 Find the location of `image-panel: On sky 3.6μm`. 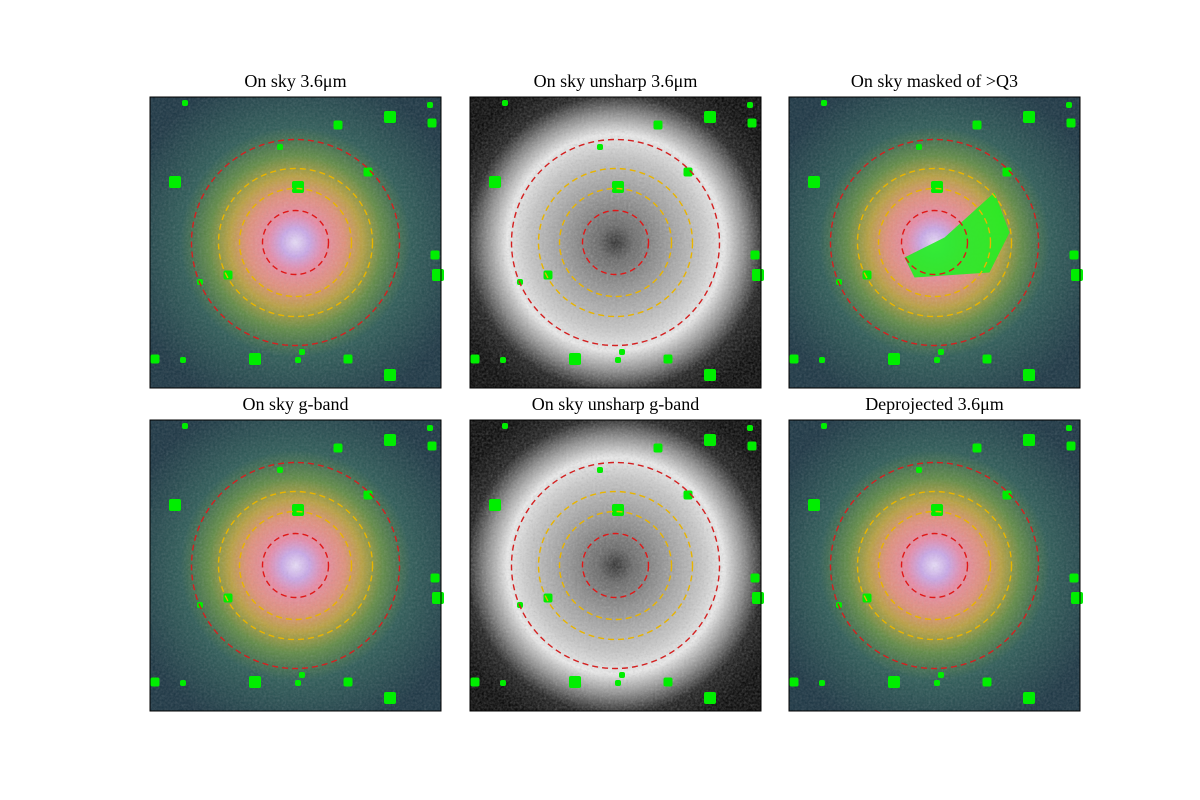

image-panel: On sky 3.6μm is located at coordinates (296, 230).